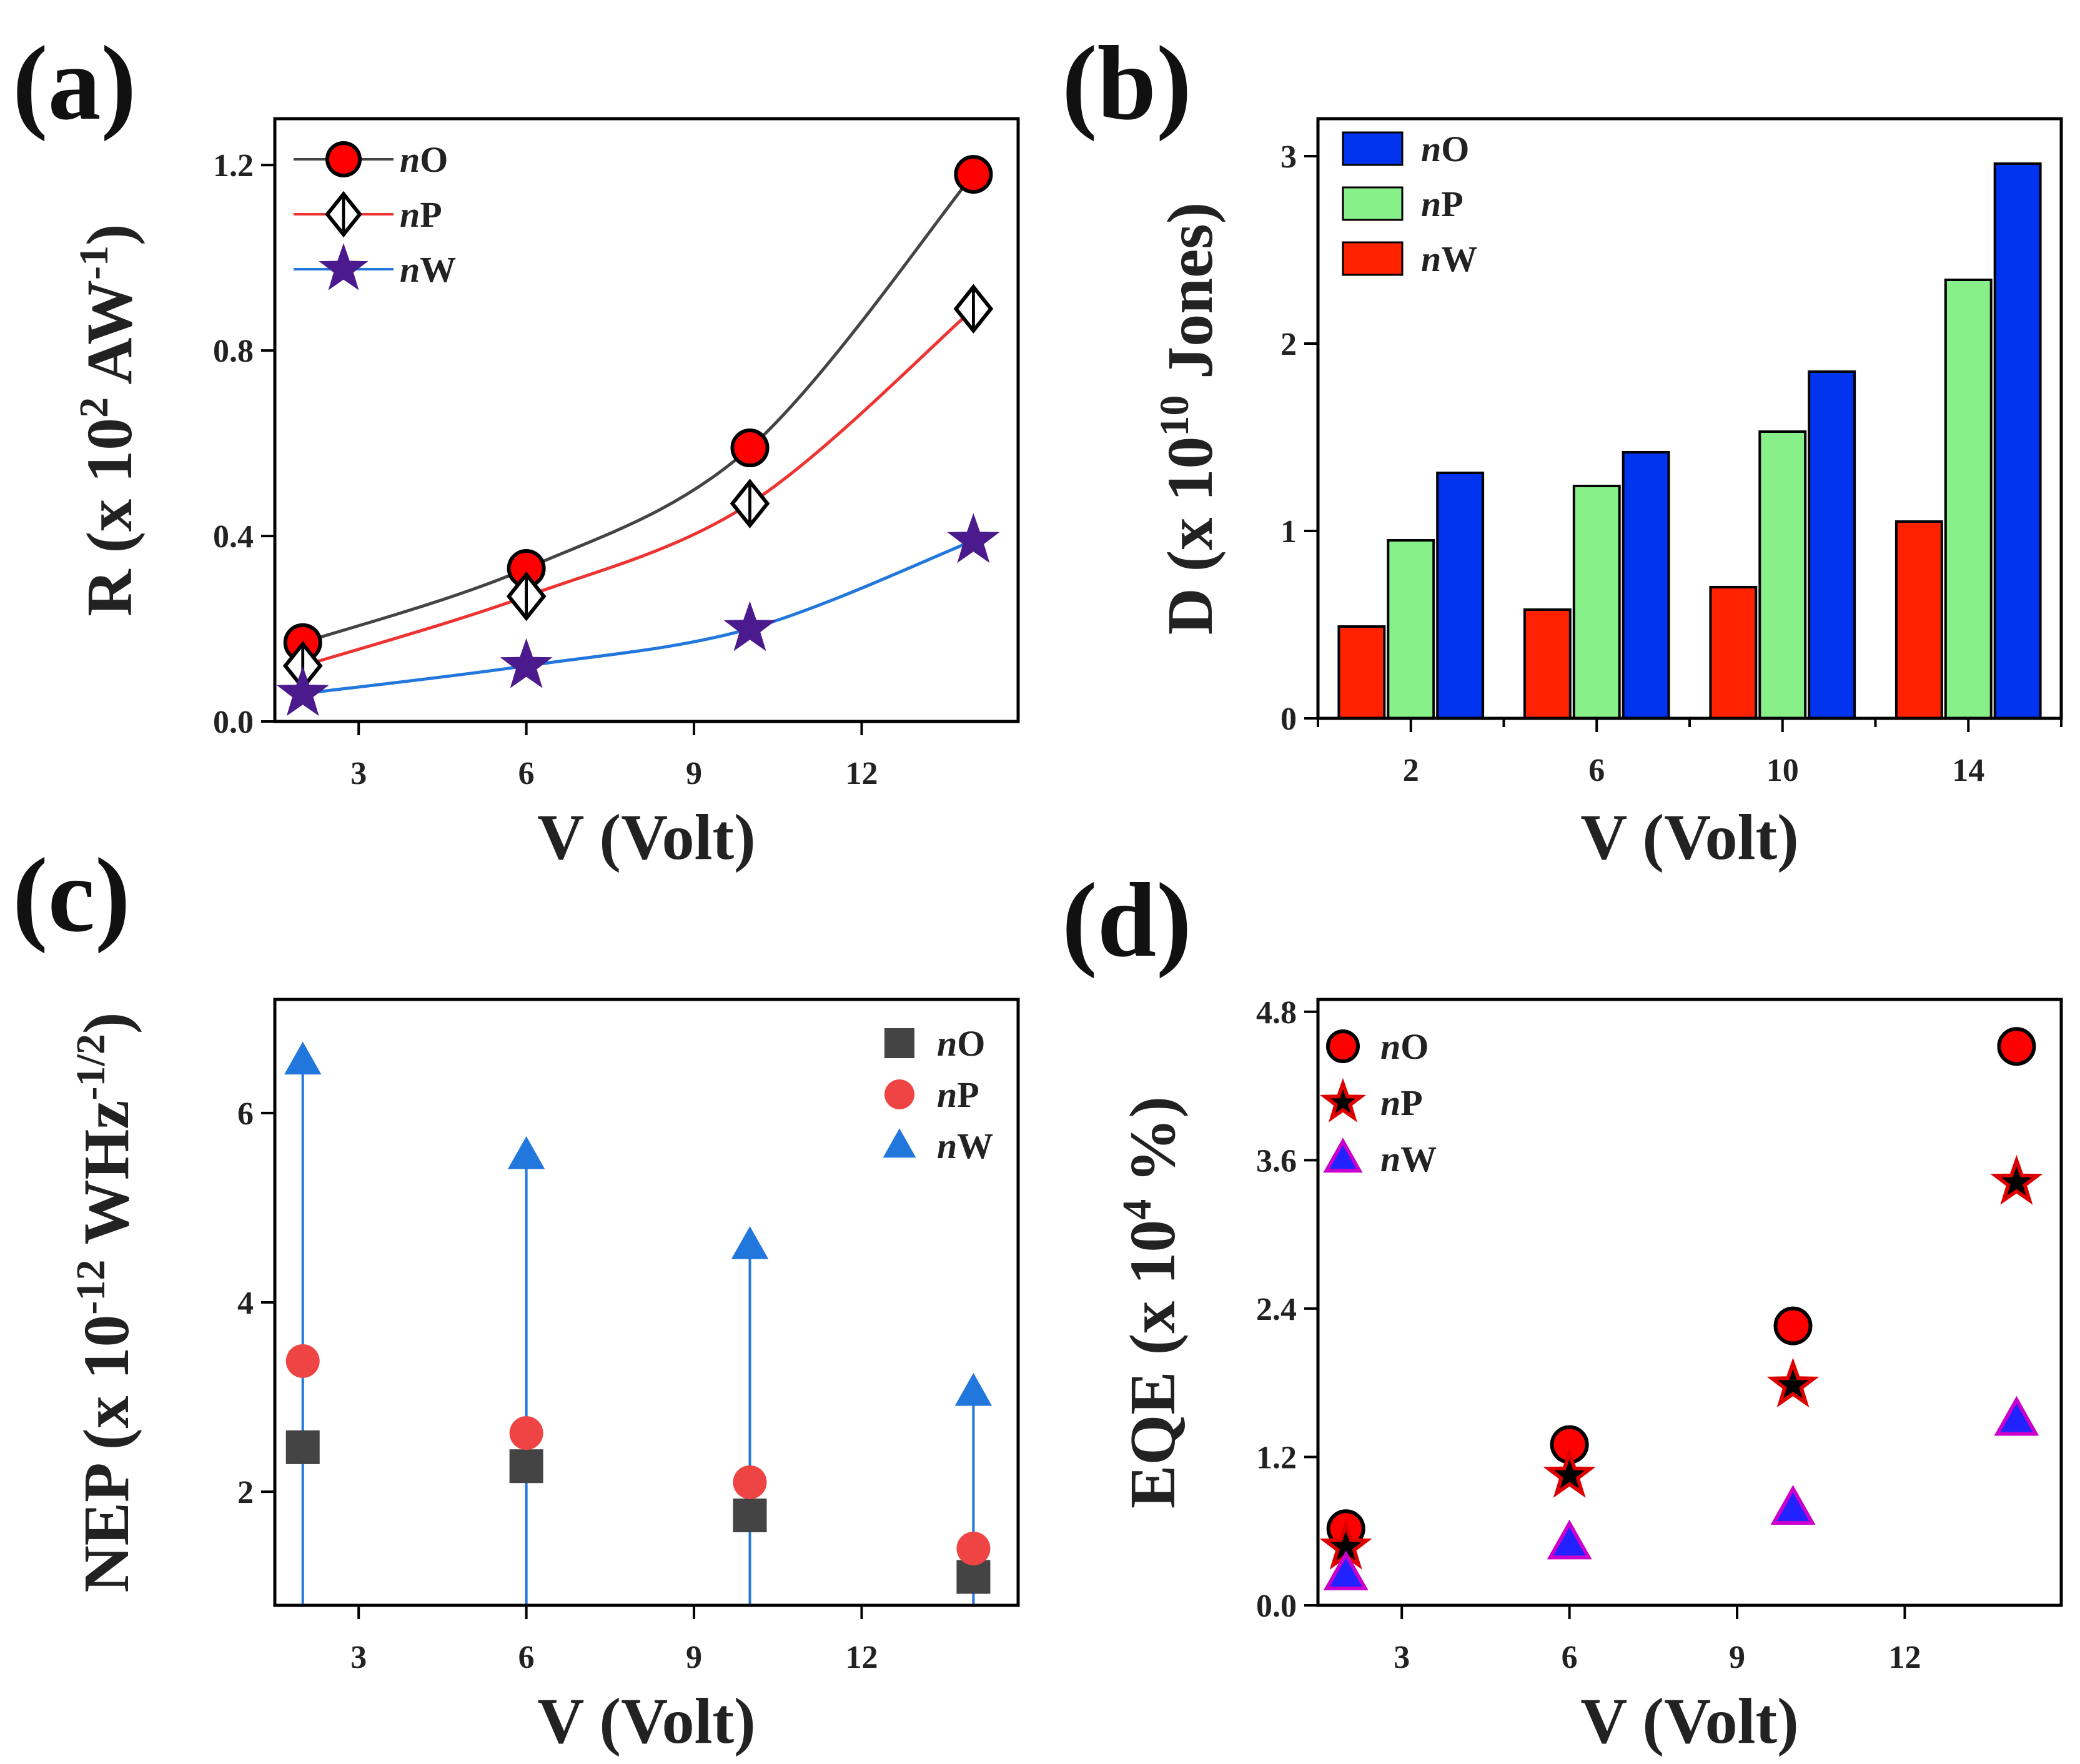  I want to click on d-legend-label-nW-suffix: W, so click(1418, 1159).